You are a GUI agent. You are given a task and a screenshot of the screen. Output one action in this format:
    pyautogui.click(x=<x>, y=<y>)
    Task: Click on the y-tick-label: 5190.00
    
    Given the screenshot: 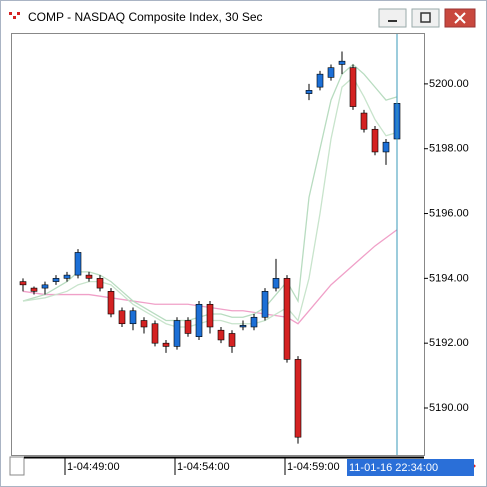 What is the action you would take?
    pyautogui.click(x=449, y=408)
    